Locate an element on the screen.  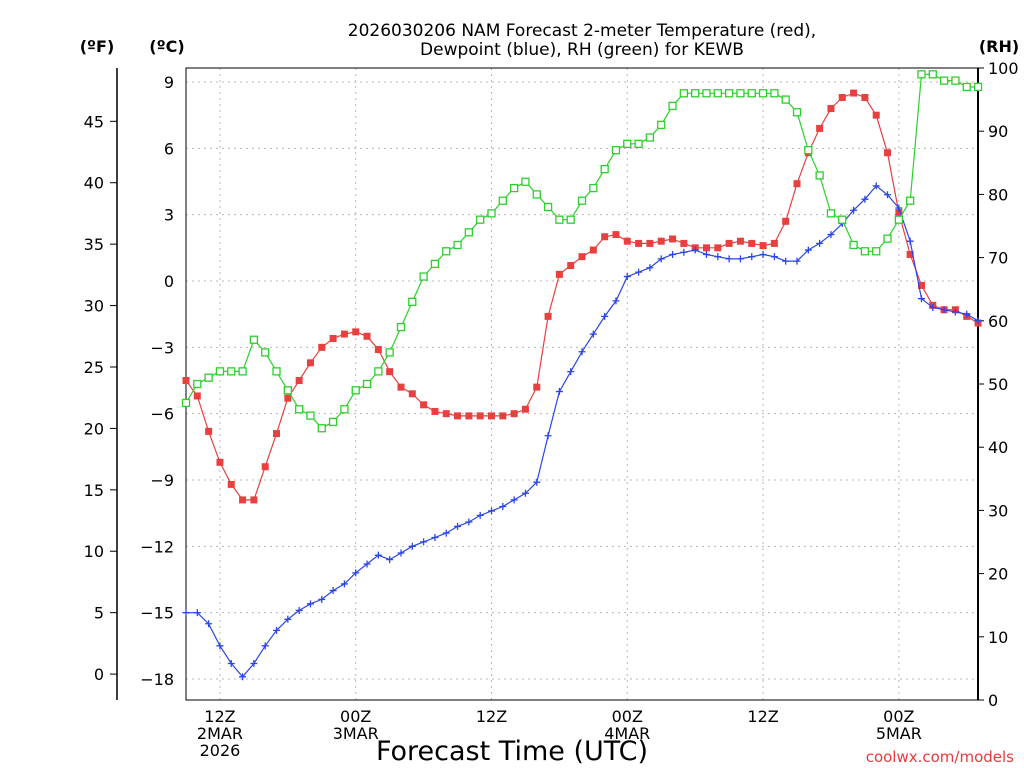
fahrenheit-tick-label: 10 is located at coordinates (94, 551).